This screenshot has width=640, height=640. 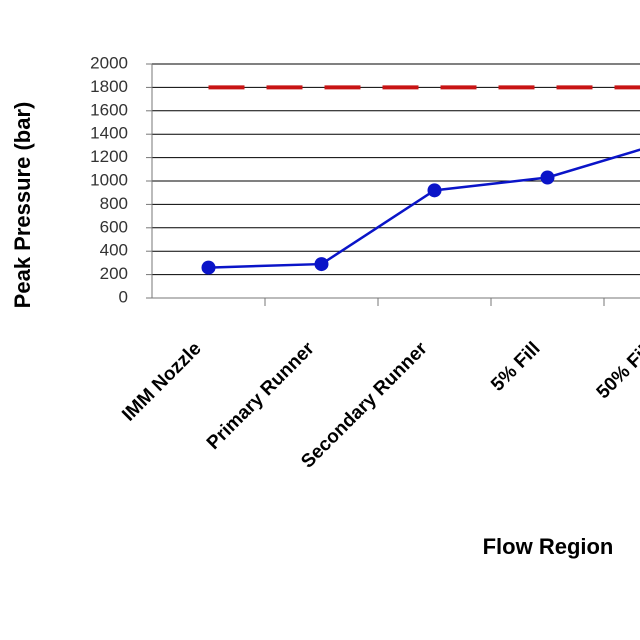 I want to click on y-tick-label: 400, so click(x=114, y=250).